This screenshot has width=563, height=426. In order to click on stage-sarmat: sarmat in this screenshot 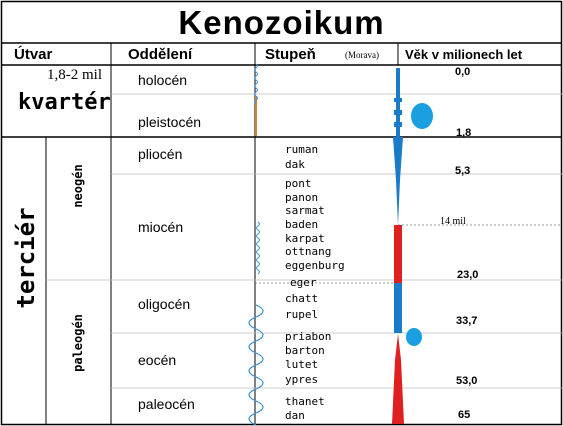, I will do `click(305, 210)`.